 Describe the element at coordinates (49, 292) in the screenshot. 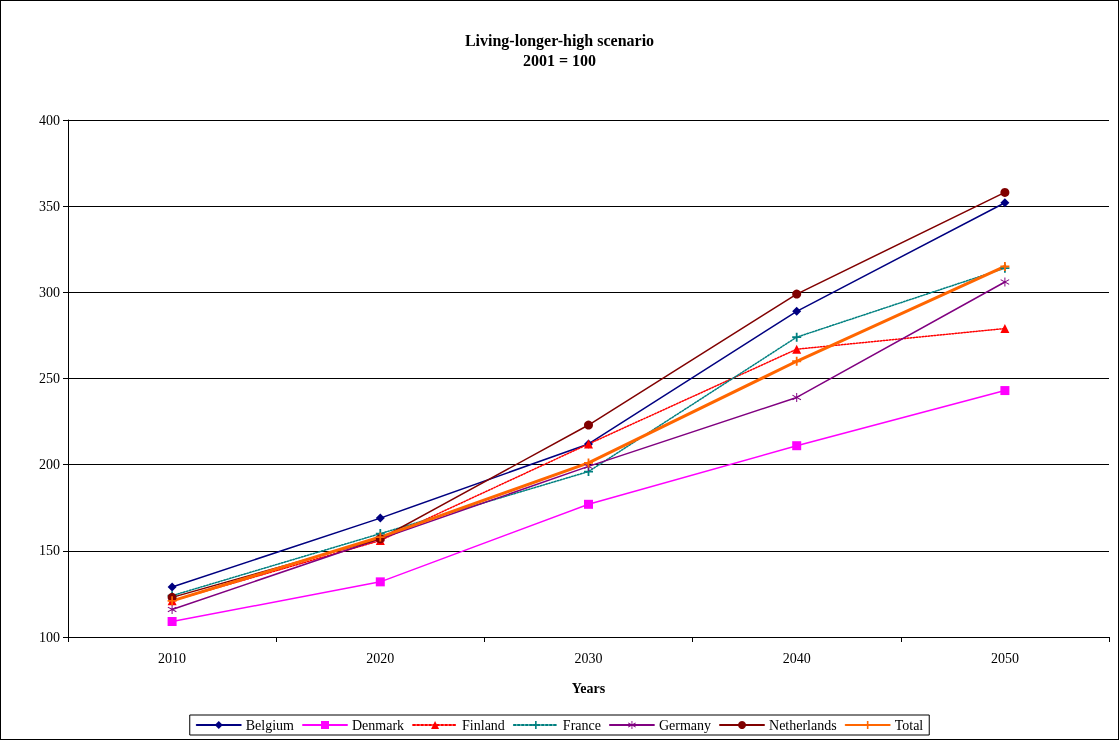

I see `y-tick-label: 300` at that location.